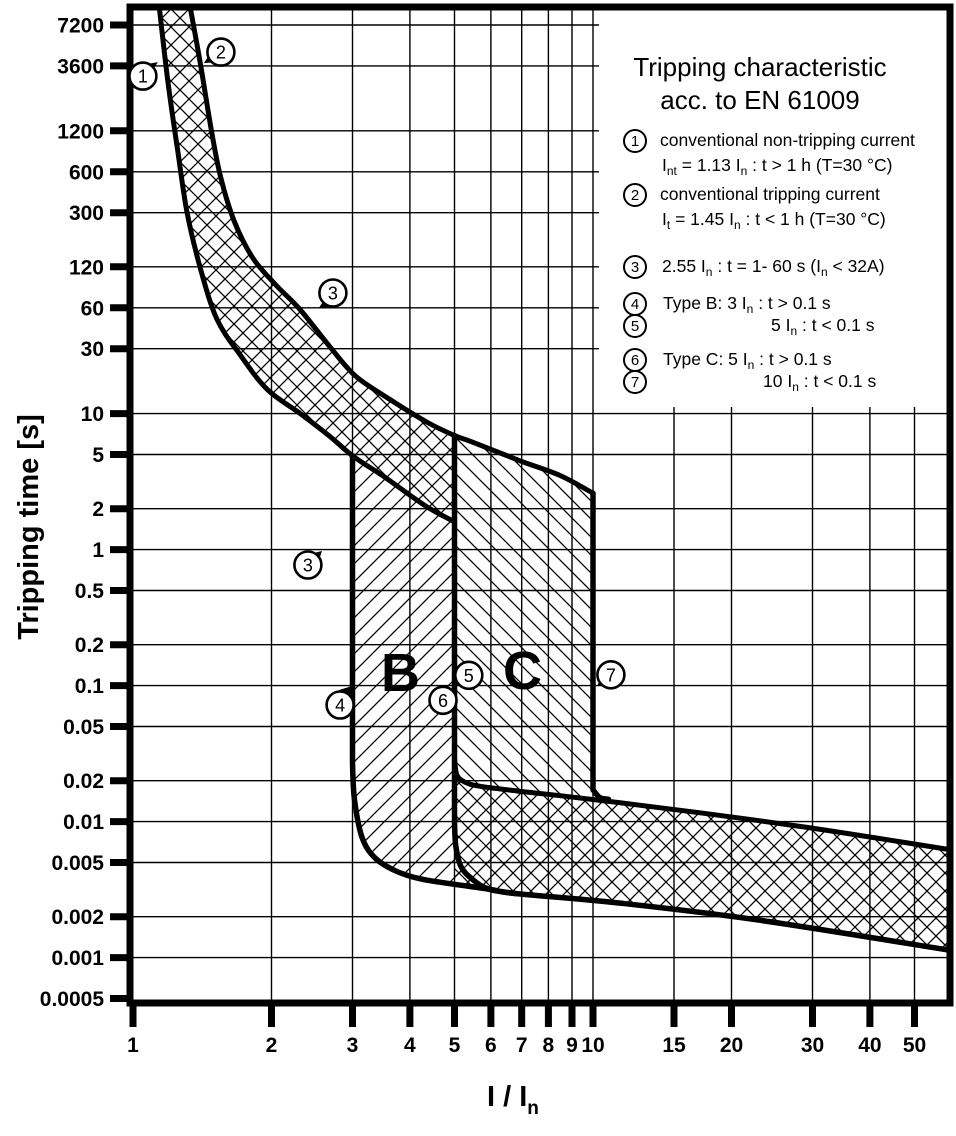 The height and width of the screenshot is (1136, 956). I want to click on x-tick-label-6: 6, so click(491, 1045).